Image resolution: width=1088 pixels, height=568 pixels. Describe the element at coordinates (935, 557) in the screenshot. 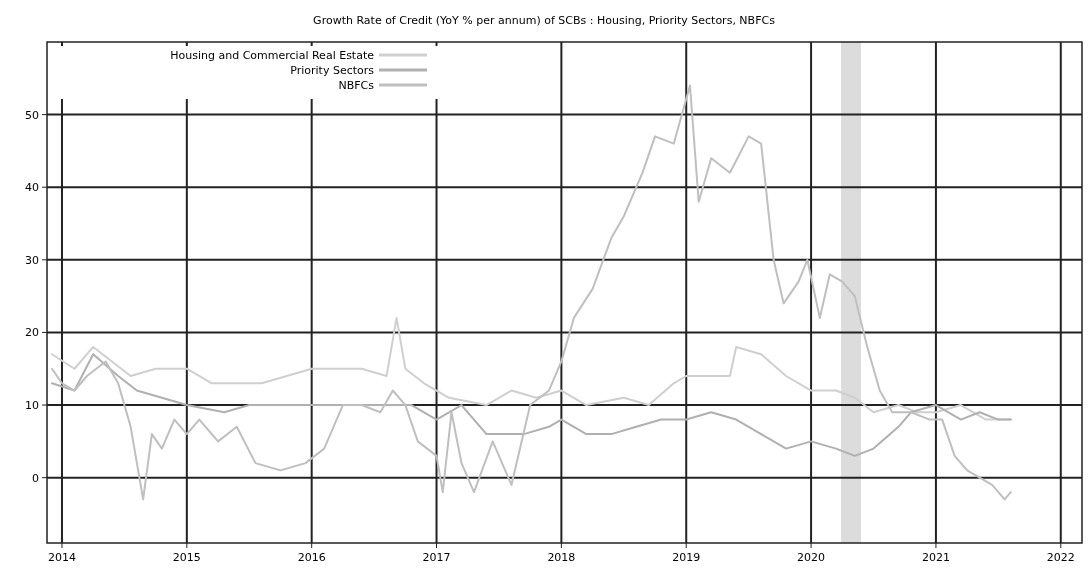

I see `x-tick-label: 2021` at that location.